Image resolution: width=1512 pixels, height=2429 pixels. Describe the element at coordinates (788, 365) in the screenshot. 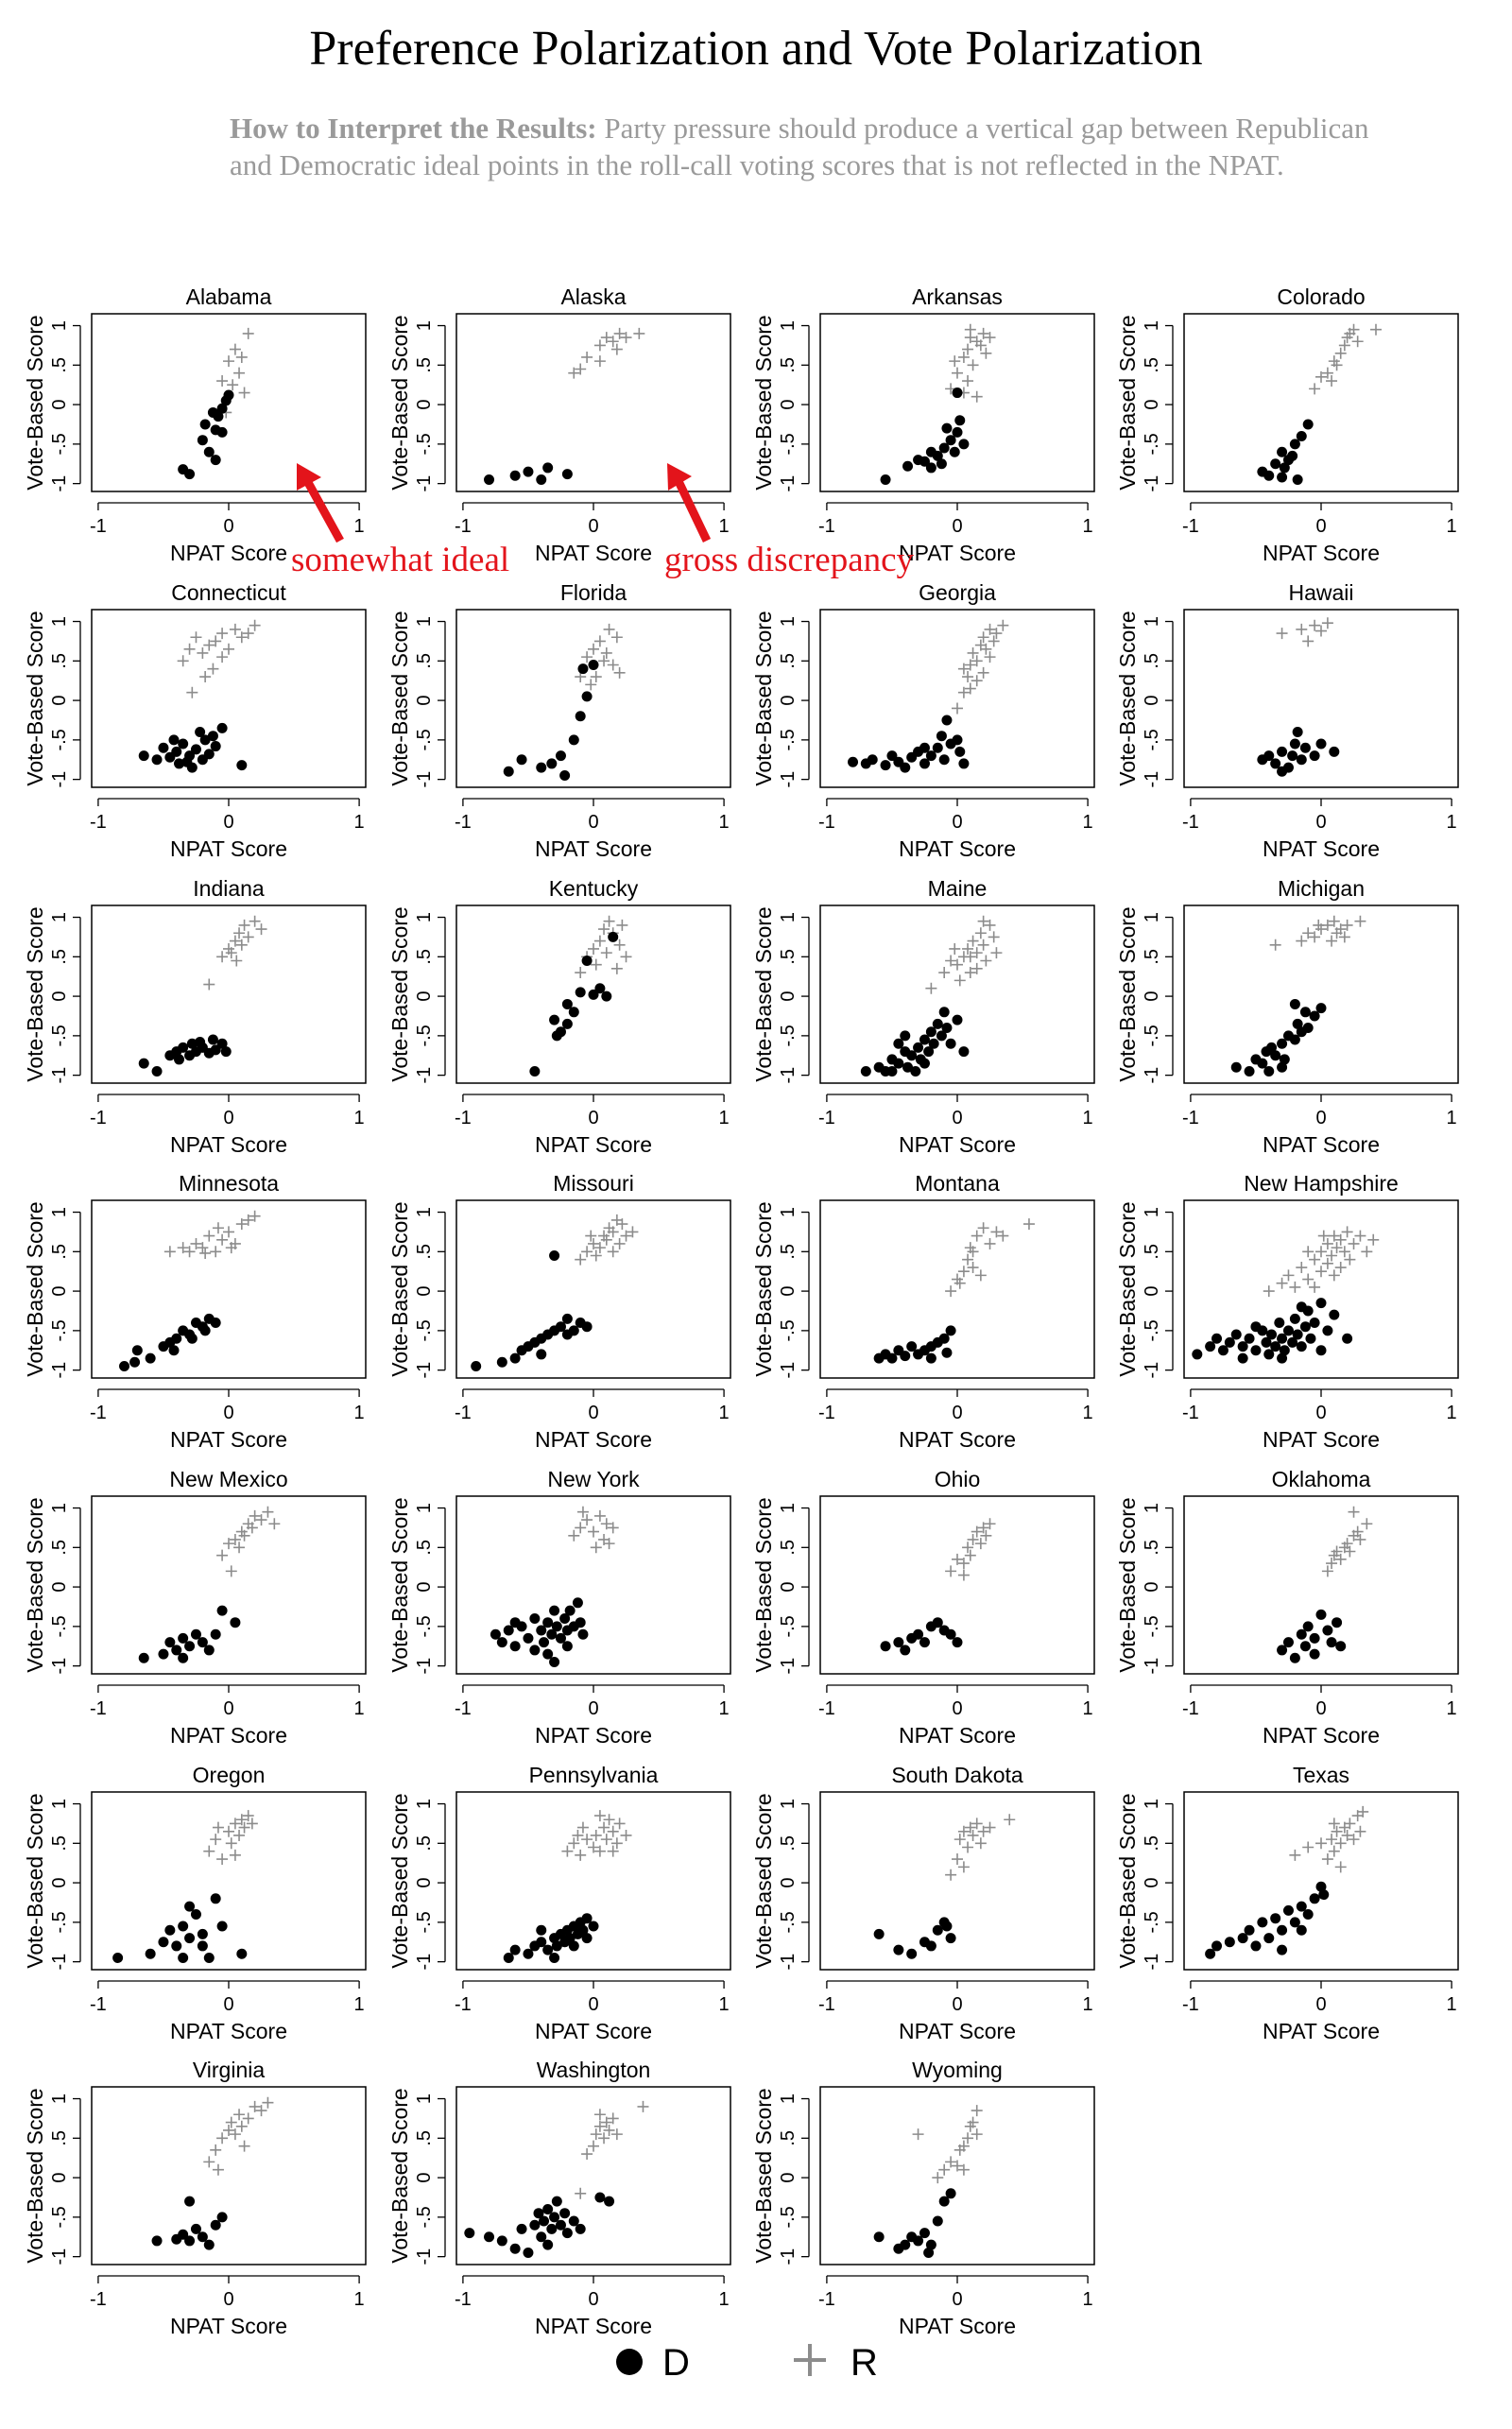

I see `y-tick-label: .5` at that location.